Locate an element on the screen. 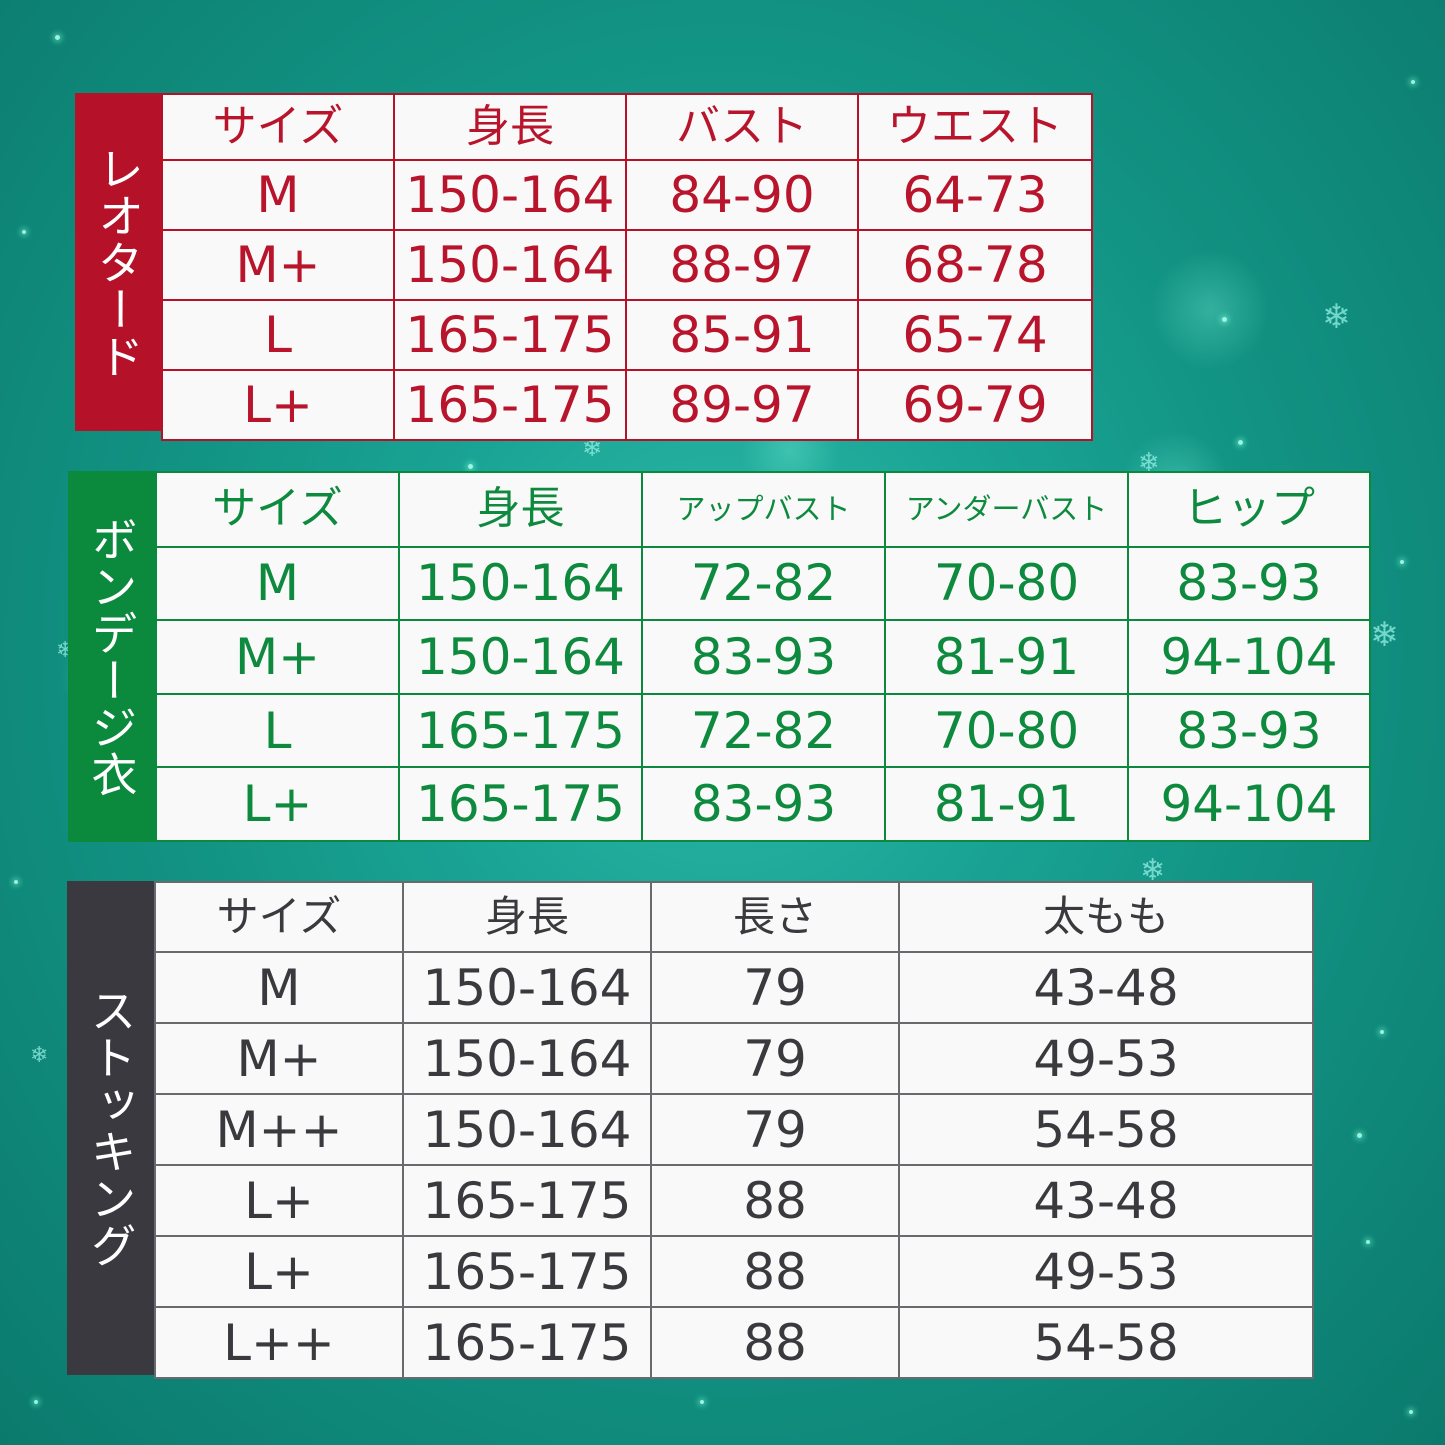  bondage-side-label: ボンデージ衣 is located at coordinates (111, 656).